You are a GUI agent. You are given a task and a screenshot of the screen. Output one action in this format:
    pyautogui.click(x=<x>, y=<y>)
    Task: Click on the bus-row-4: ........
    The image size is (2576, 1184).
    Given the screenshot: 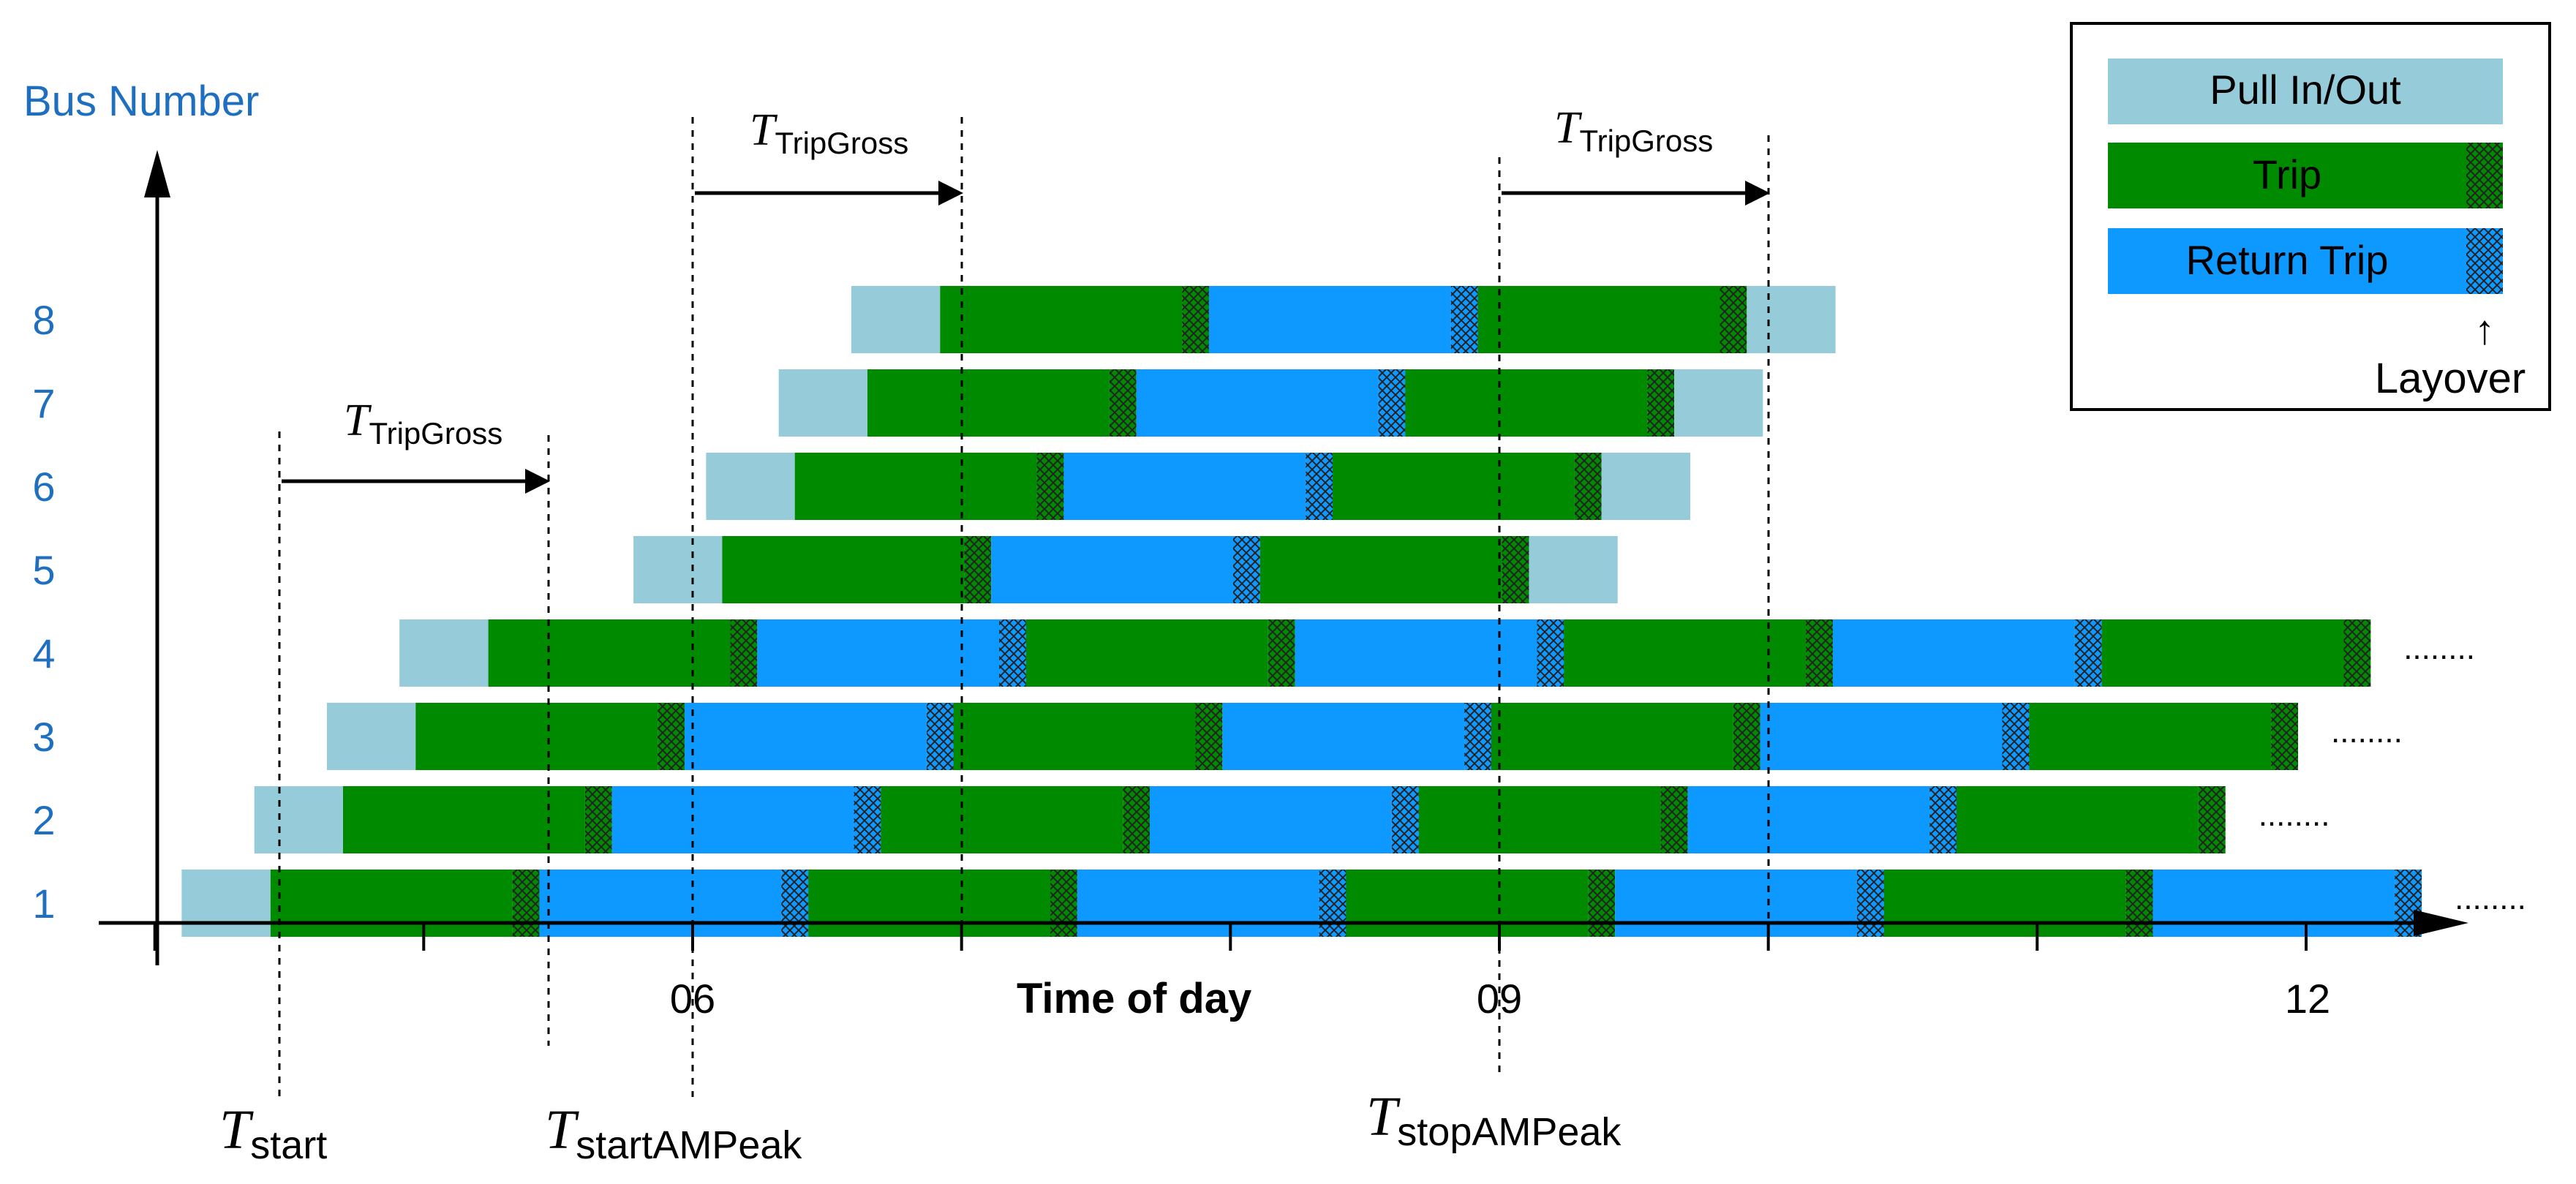 What is the action you would take?
    pyautogui.click(x=1437, y=653)
    